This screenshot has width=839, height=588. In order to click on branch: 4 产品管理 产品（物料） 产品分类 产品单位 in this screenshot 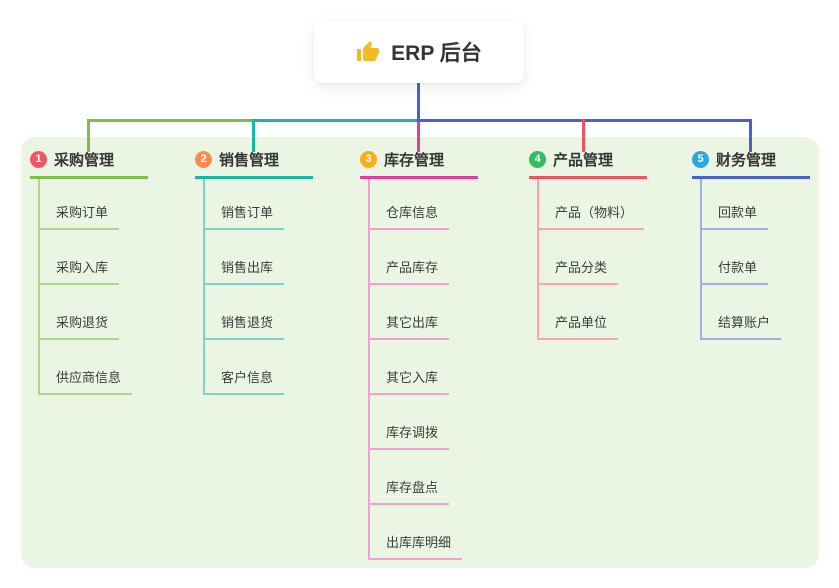, I will do `click(603, 243)`.